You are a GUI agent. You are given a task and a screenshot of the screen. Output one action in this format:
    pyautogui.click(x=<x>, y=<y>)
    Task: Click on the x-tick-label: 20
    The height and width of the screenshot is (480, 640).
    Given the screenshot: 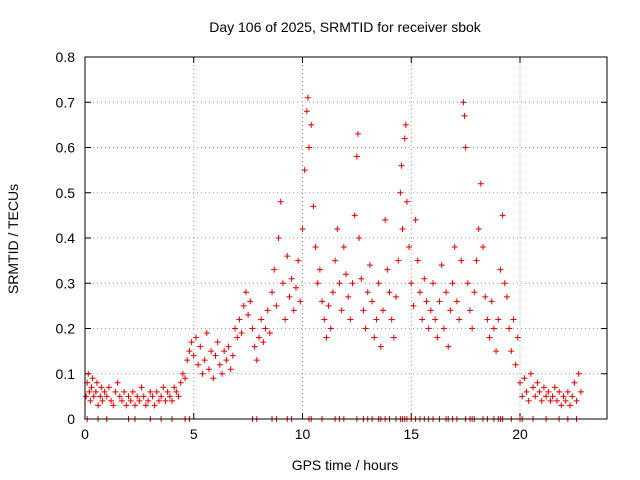 What is the action you would take?
    pyautogui.click(x=520, y=434)
    